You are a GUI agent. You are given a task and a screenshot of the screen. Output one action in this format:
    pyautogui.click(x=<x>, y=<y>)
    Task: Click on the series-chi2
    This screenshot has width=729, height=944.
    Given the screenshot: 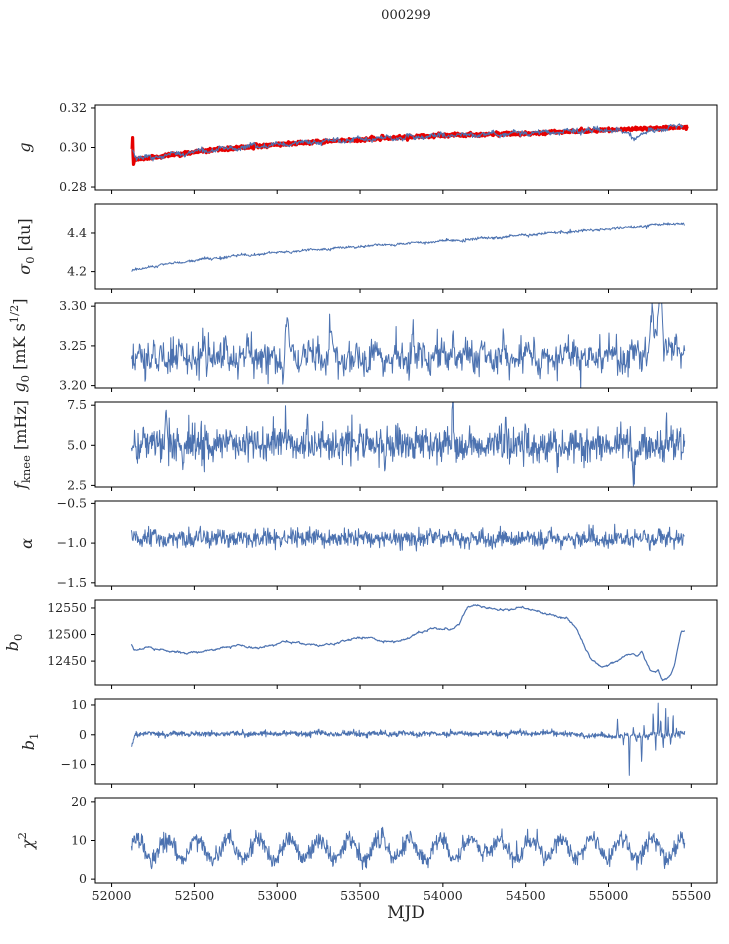 What is the action you would take?
    pyautogui.click(x=408, y=848)
    